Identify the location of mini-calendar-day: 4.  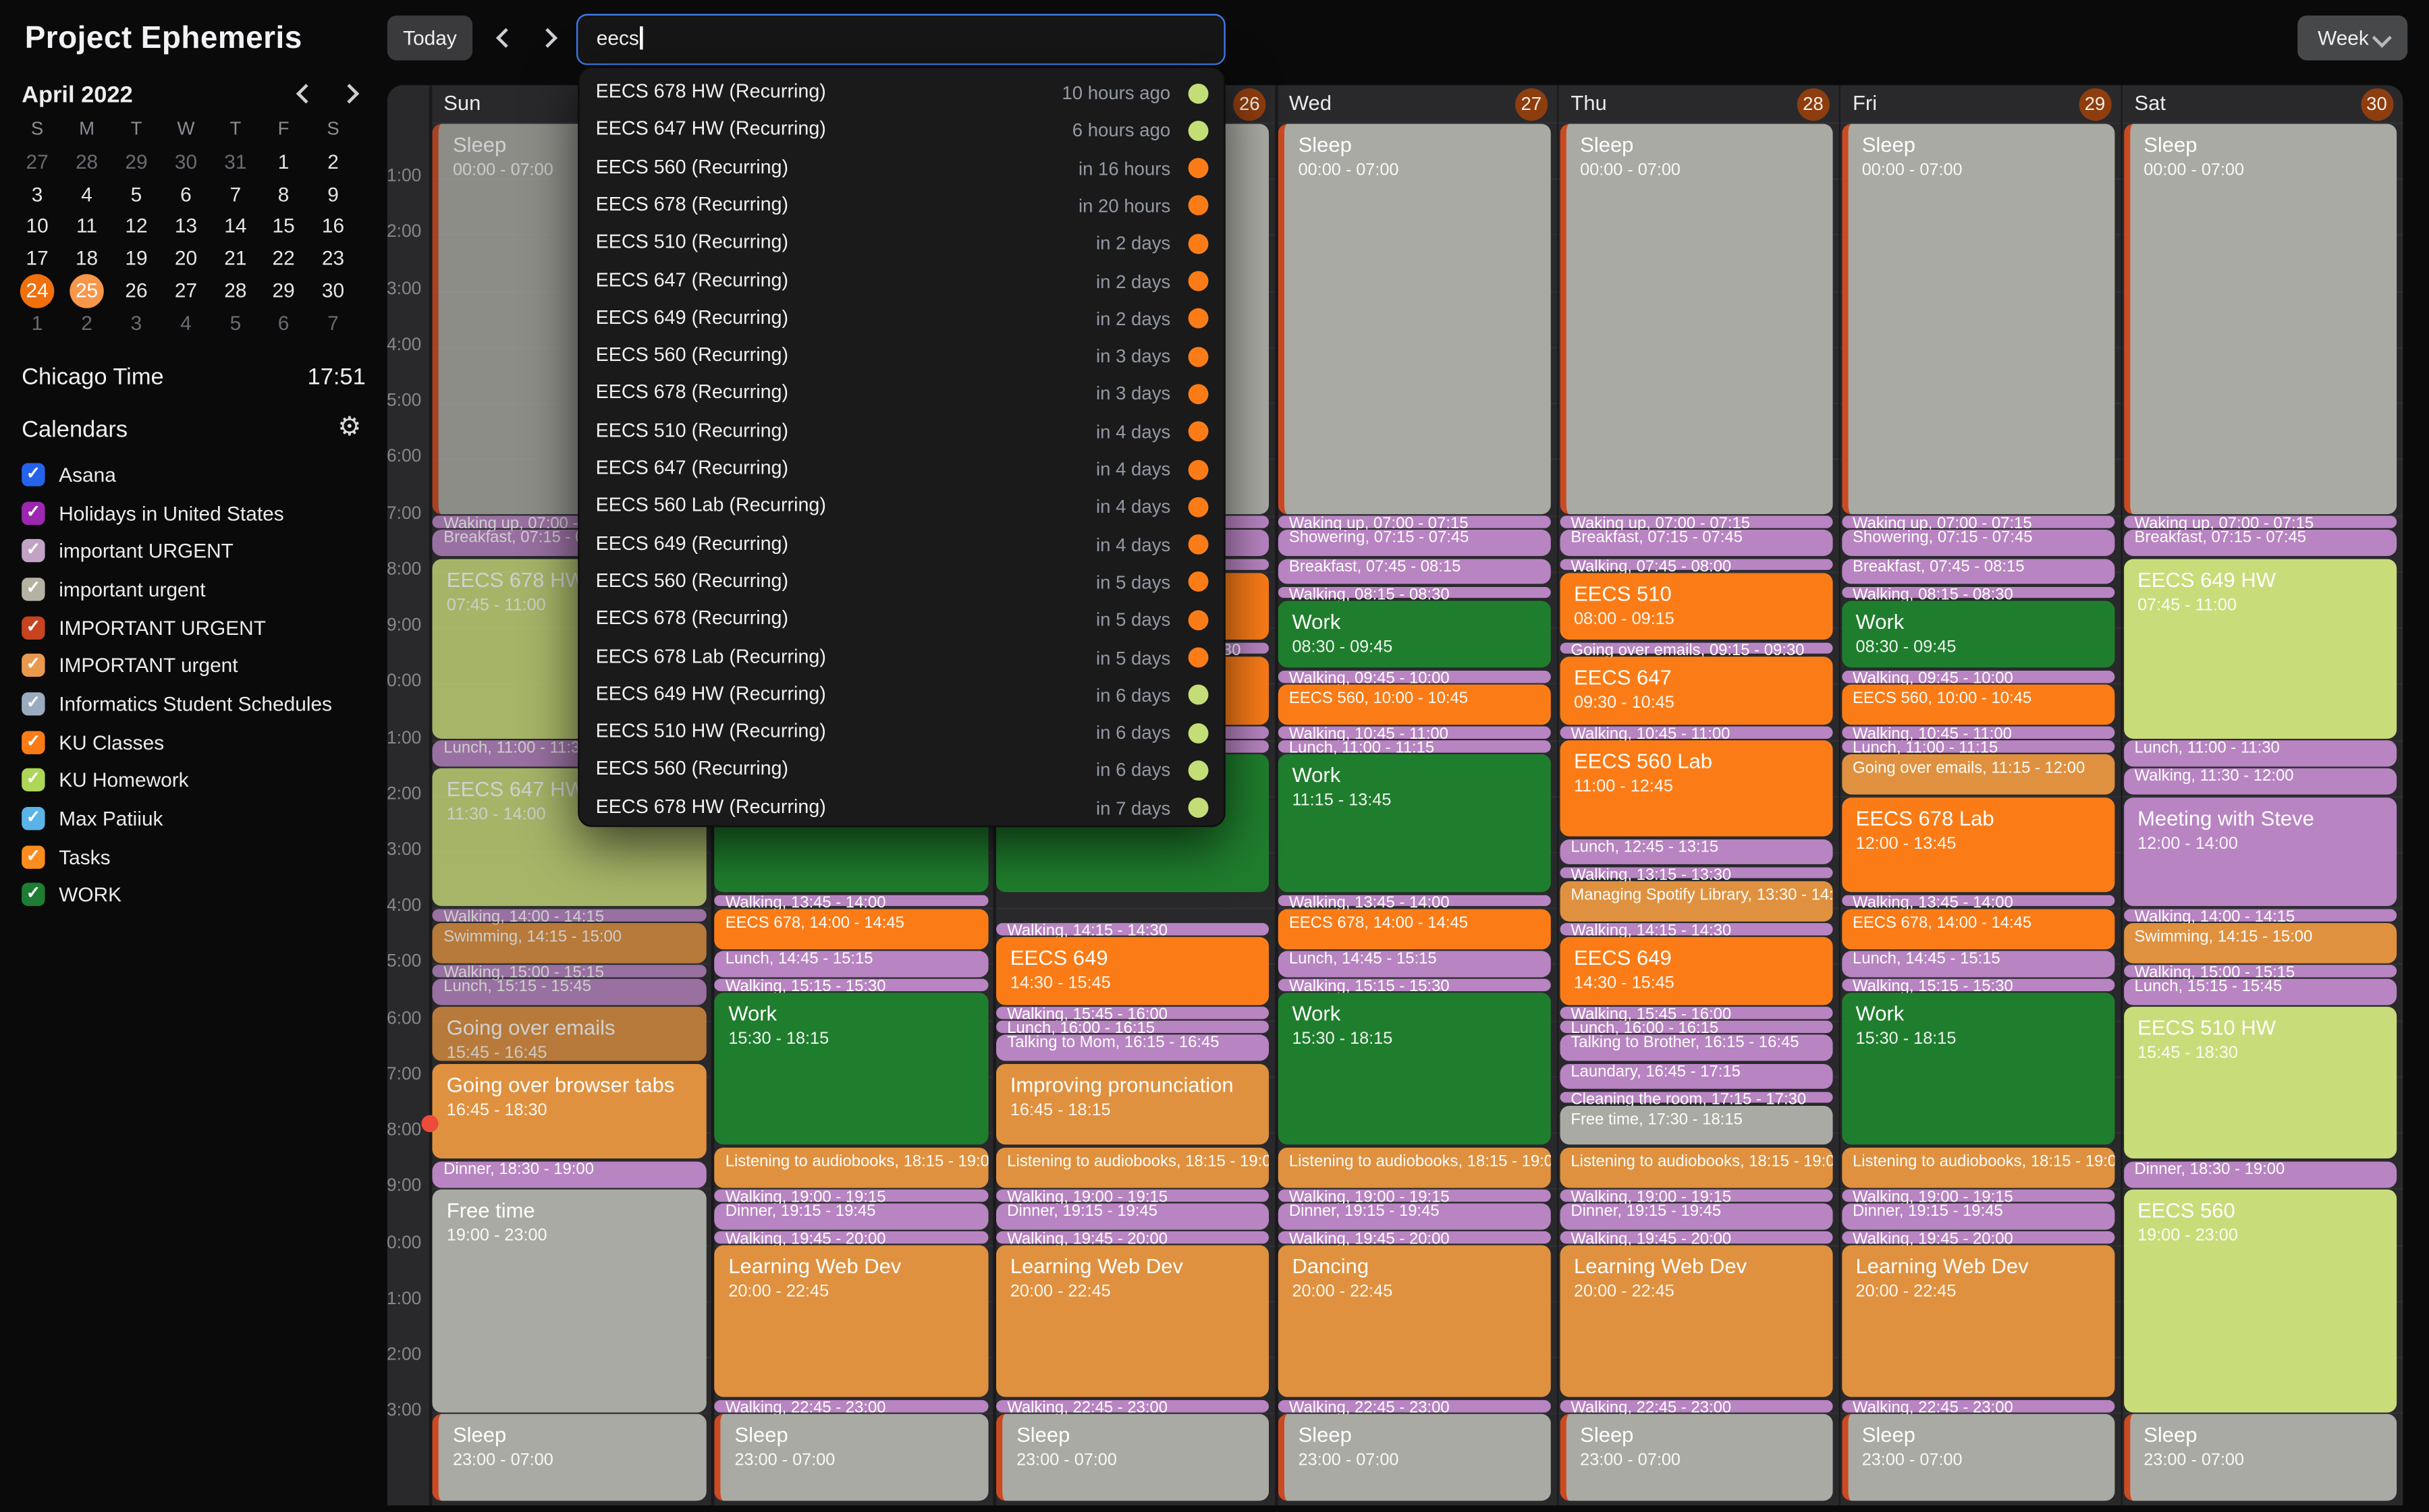
(86, 193).